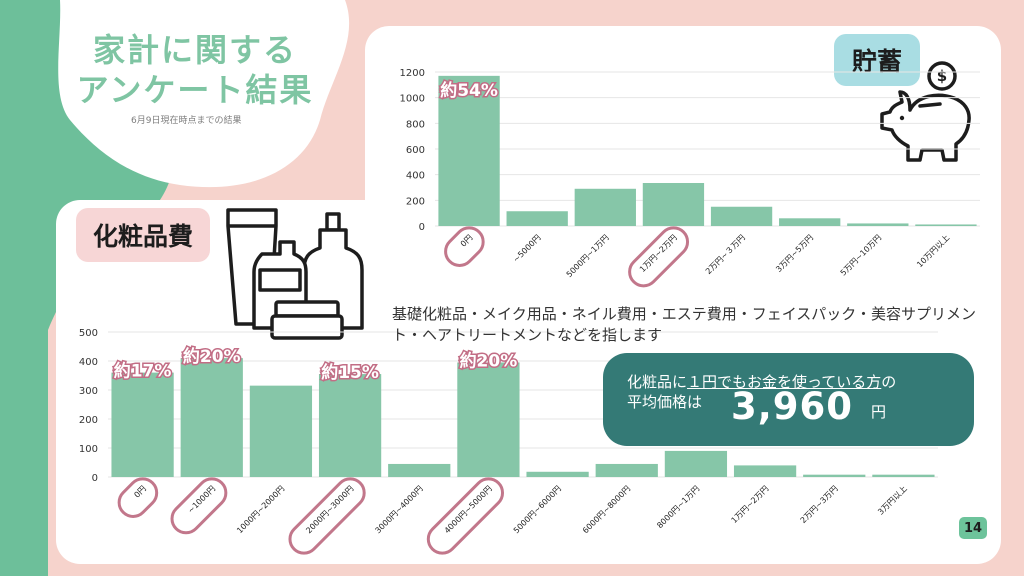  I want to click on average-price-box: 化粧品に１円でもお金を使っている方の 平均価格は 3,960 円, so click(788, 399).